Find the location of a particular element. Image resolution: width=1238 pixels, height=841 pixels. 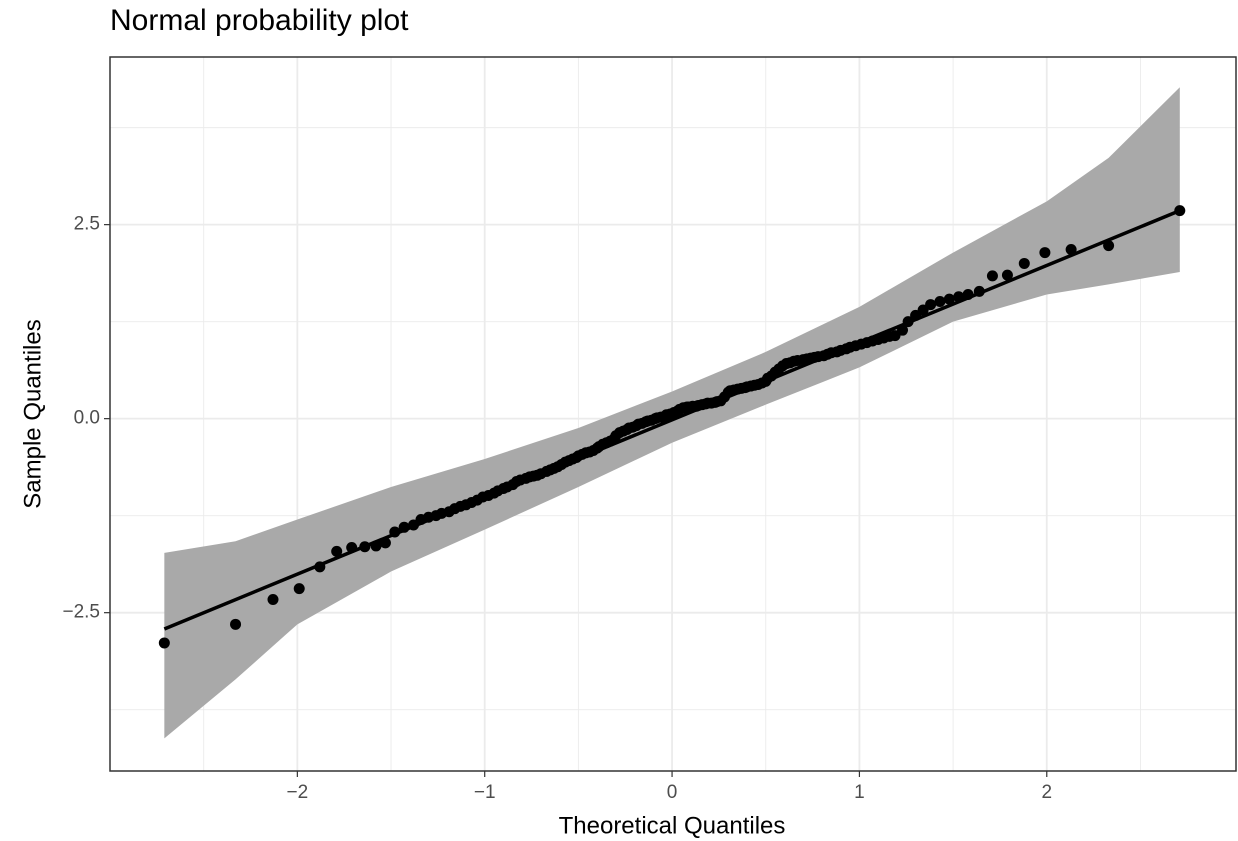

x-tick-label: −2 is located at coordinates (298, 792).